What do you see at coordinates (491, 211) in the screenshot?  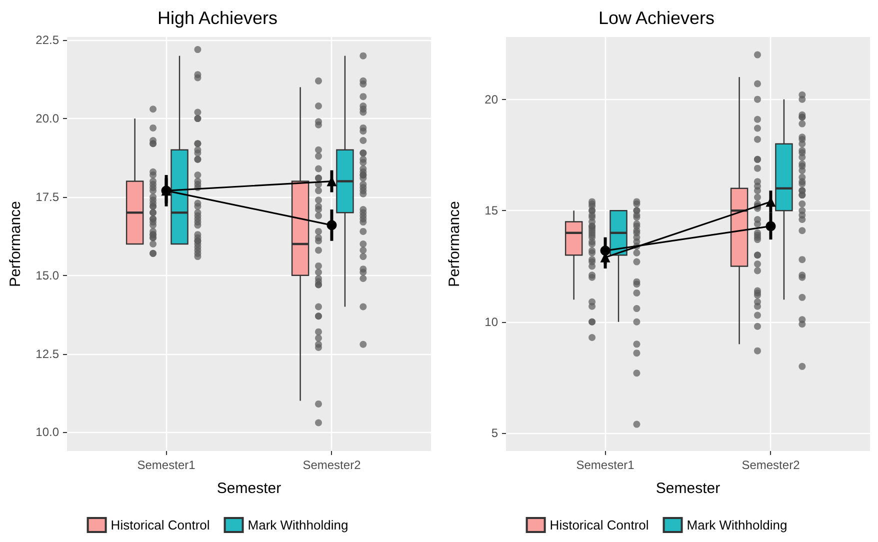 I see `y-tick-label: 15` at bounding box center [491, 211].